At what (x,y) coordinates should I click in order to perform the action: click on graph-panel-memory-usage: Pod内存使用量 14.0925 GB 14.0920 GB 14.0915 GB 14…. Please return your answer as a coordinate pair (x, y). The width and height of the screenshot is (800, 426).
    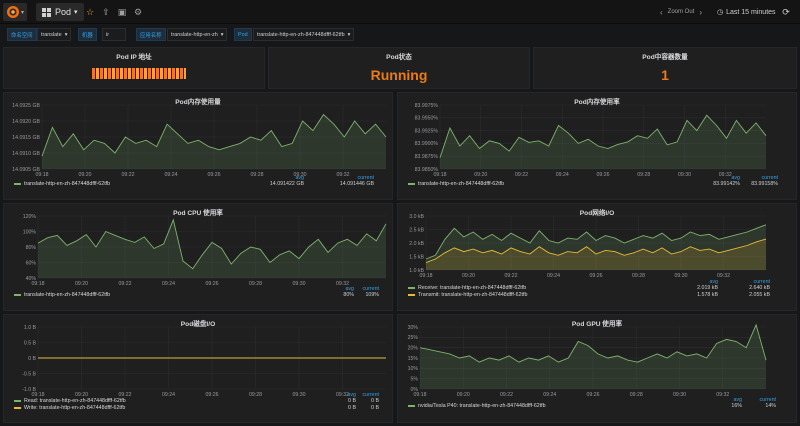
    Looking at the image, I should click on (198, 146).